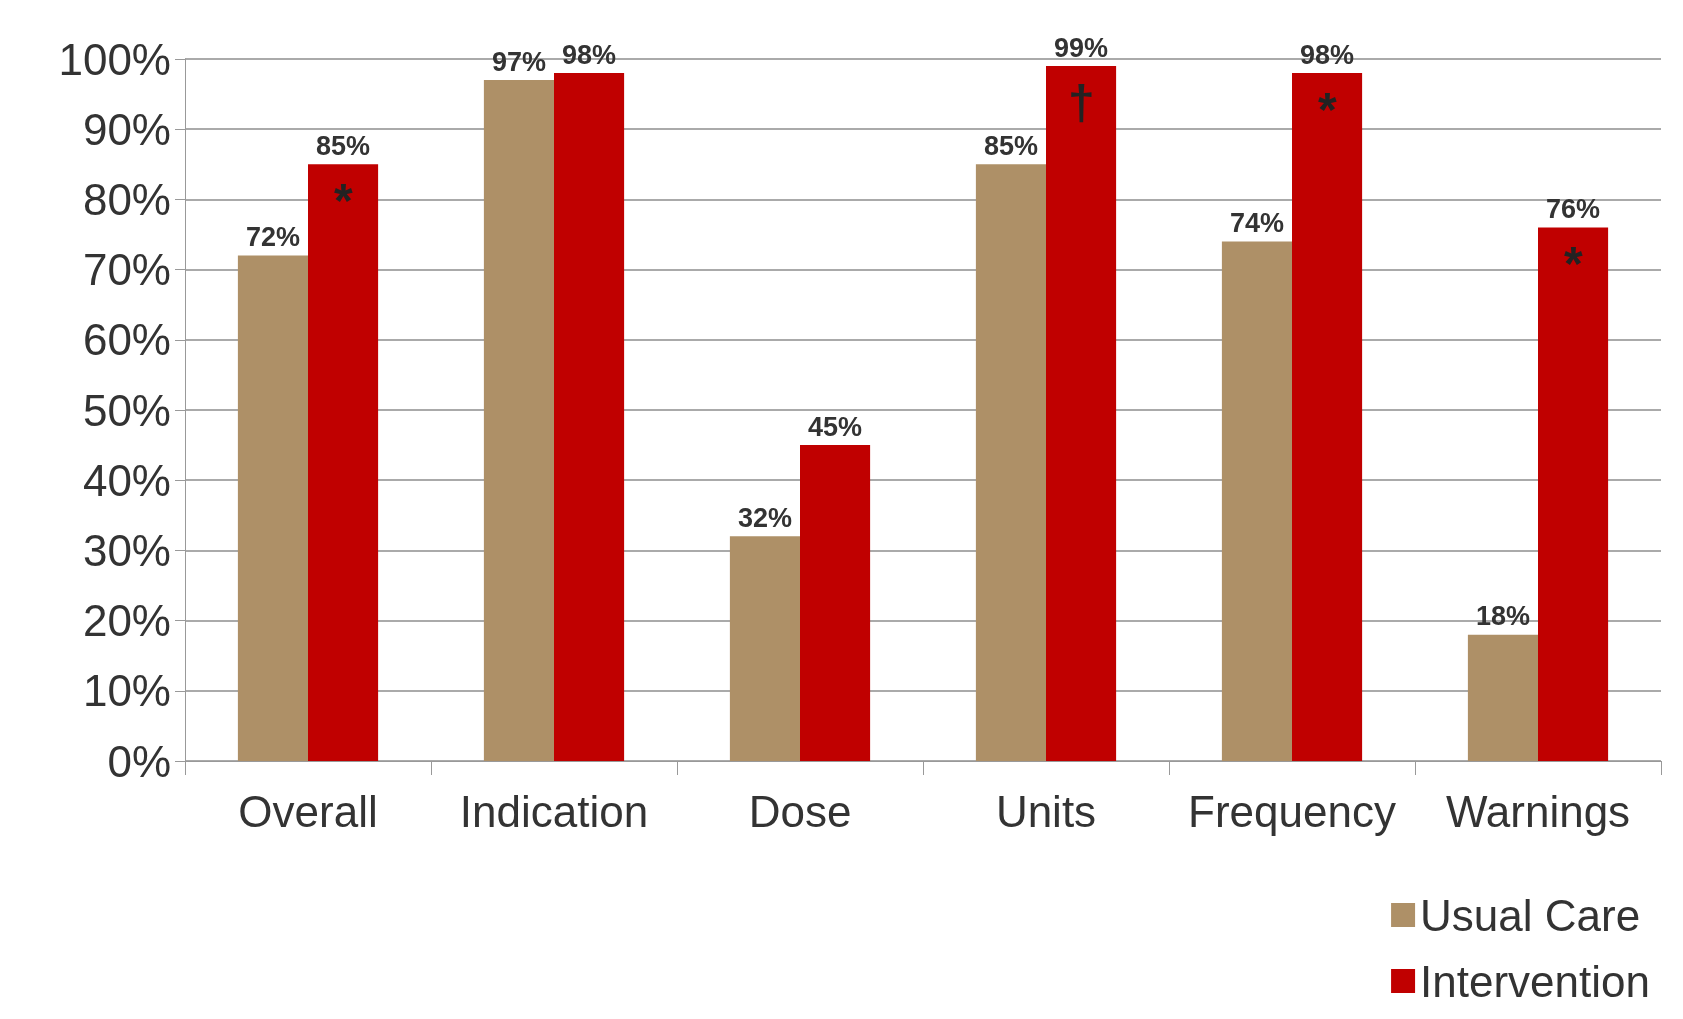  I want to click on data-label: 97%, so click(518, 61).